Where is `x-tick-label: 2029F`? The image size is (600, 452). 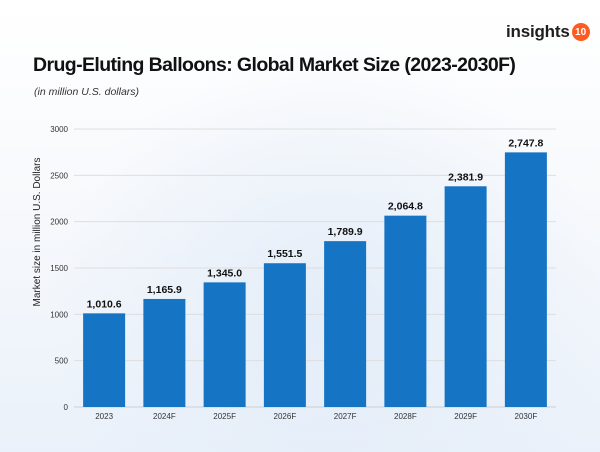 x-tick-label: 2029F is located at coordinates (465, 416).